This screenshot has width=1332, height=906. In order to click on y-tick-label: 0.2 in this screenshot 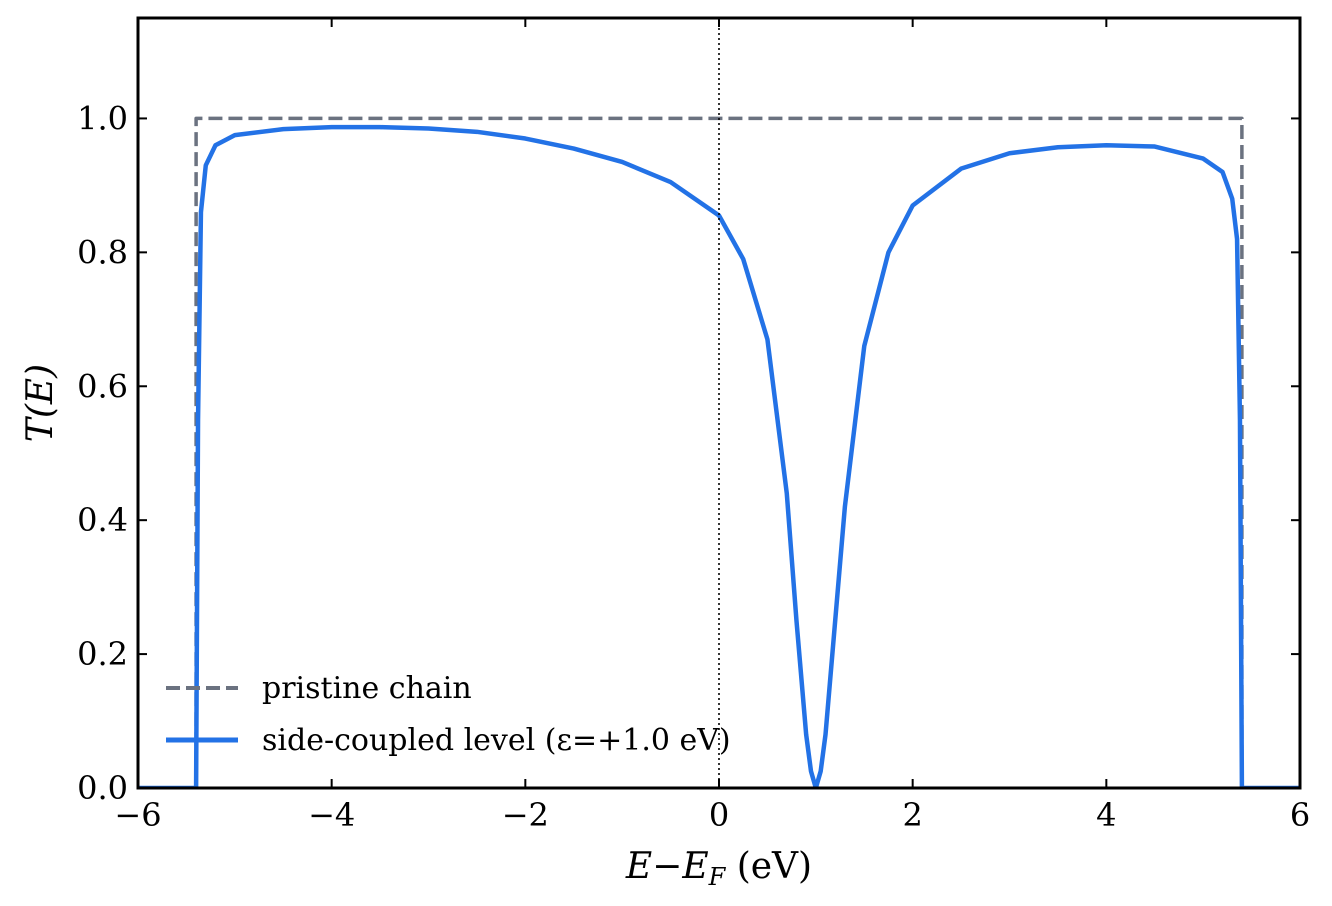, I will do `click(102, 654)`.